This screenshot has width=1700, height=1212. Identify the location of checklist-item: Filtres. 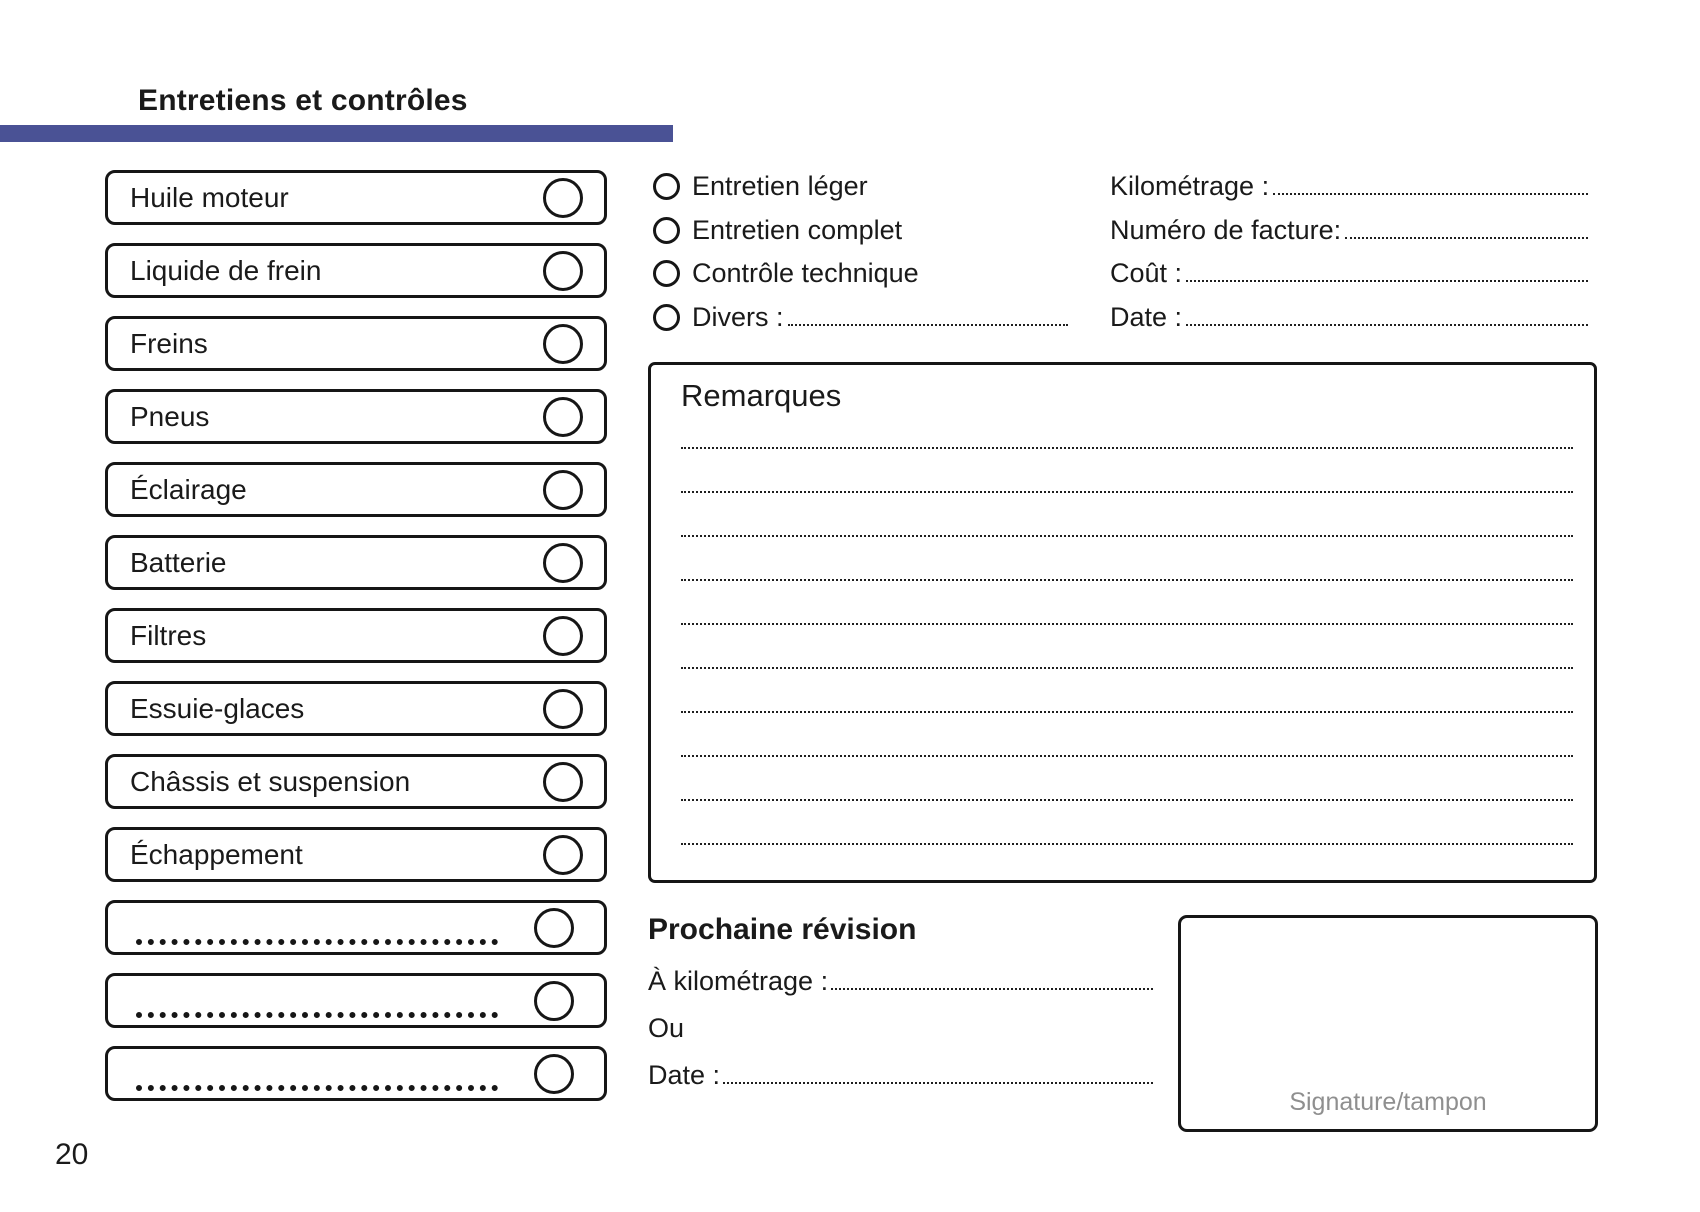
(356, 635).